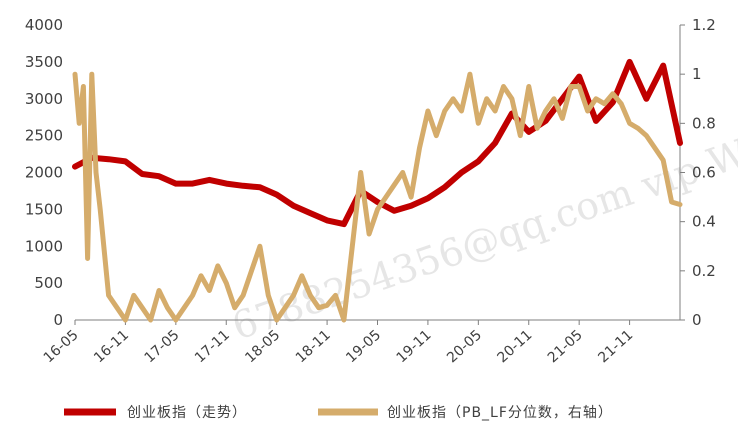 This screenshot has height=435, width=738. Describe the element at coordinates (162, 346) in the screenshot. I see `x-tick-label: 17-05` at that location.